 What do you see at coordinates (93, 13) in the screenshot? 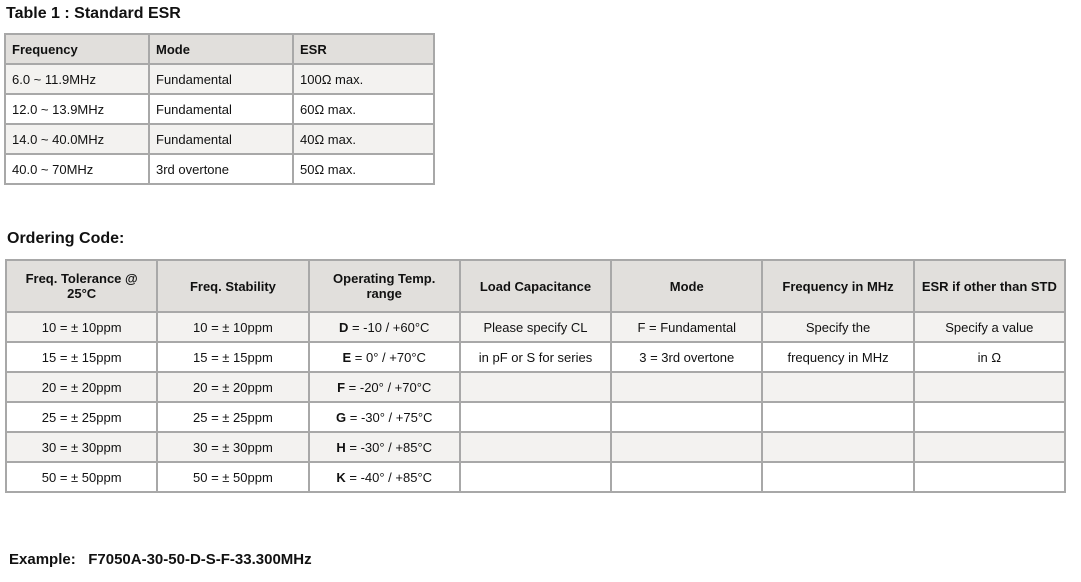
I see `table1-title: Table 1 : Standard ESR` at bounding box center [93, 13].